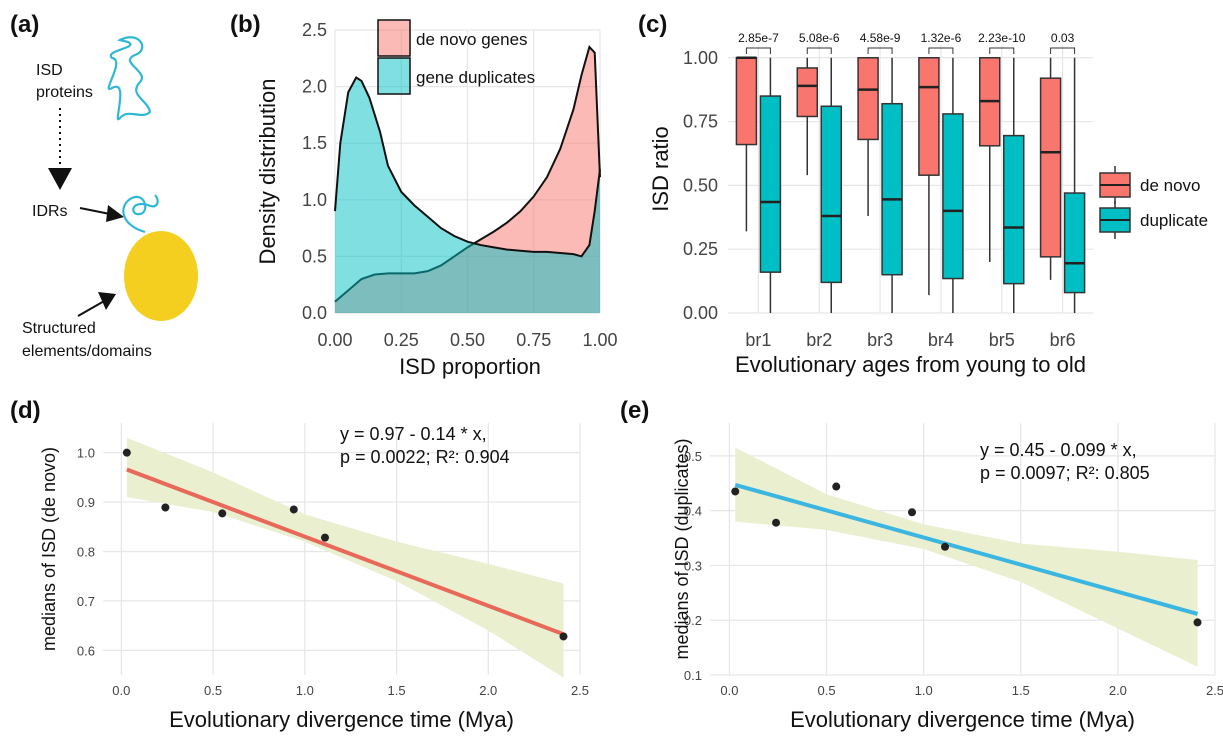  I want to click on isd-proteins-label-2: proteins, so click(64, 92).